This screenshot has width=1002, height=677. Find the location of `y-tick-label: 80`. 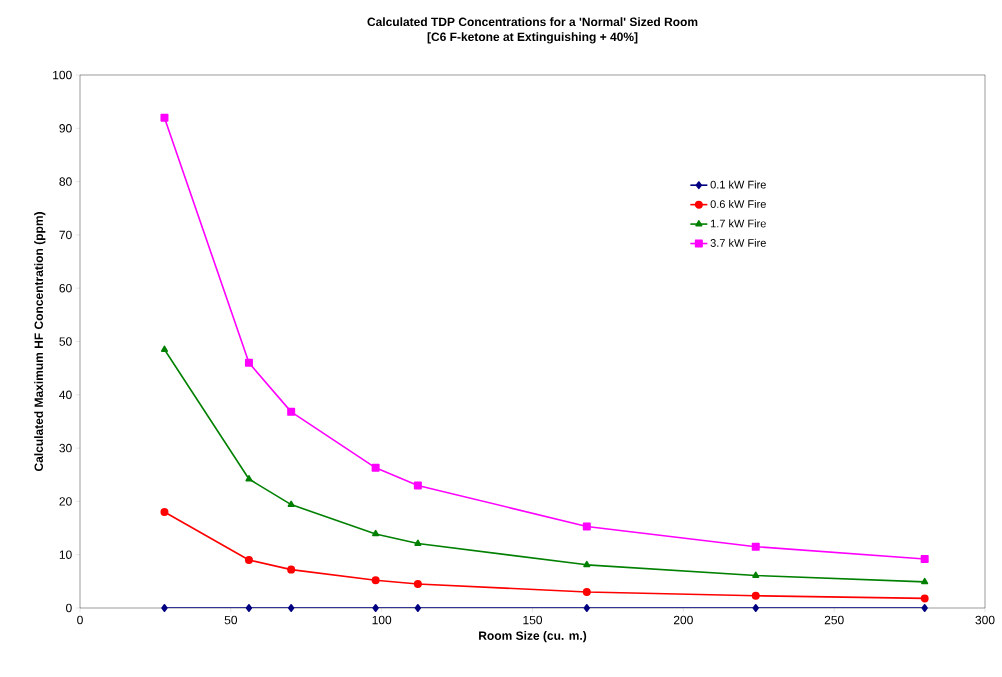

y-tick-label: 80 is located at coordinates (65, 181).